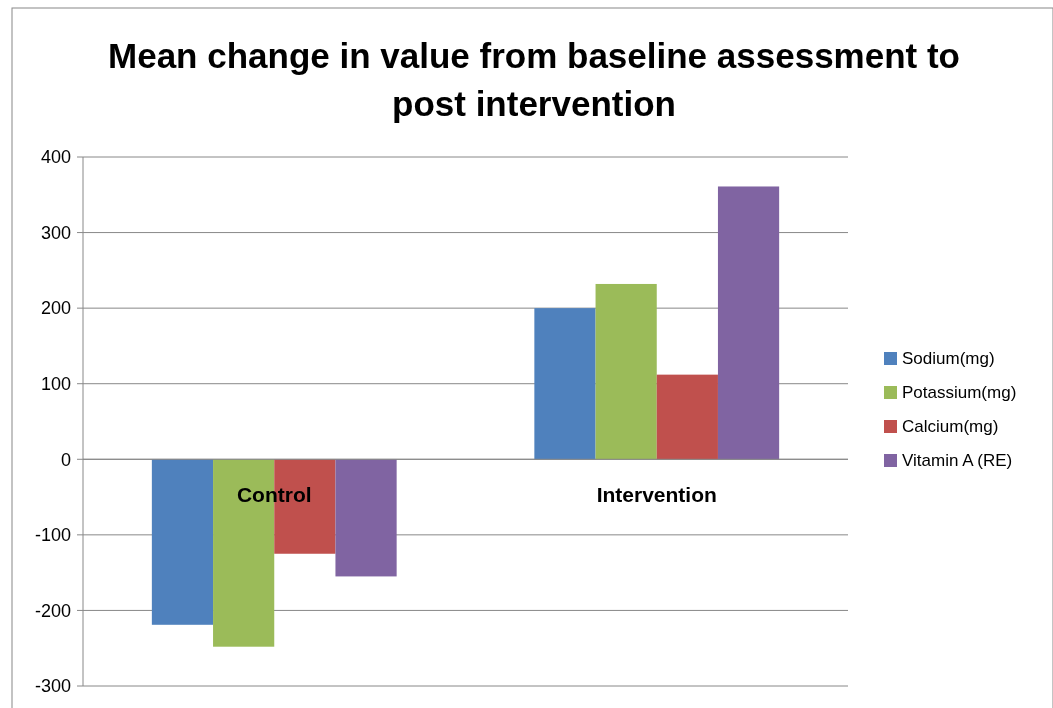 Image resolution: width=1053 pixels, height=708 pixels. What do you see at coordinates (52, 610) in the screenshot?
I see `y-tick-label: -200` at bounding box center [52, 610].